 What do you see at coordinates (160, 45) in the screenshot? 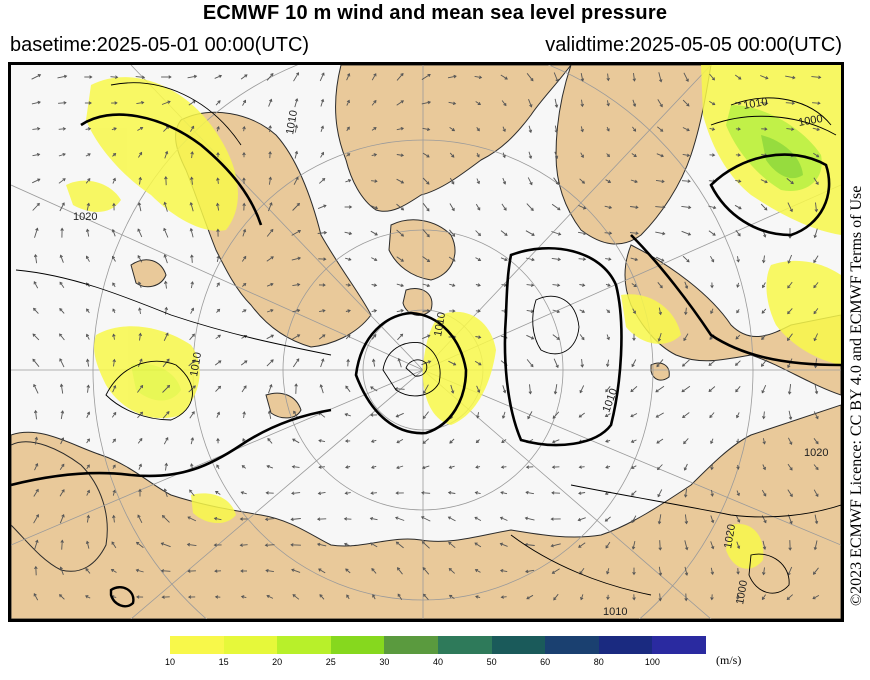
I see `basetime-label: basetime:2025-05-01 00:00(UTC)` at bounding box center [160, 45].